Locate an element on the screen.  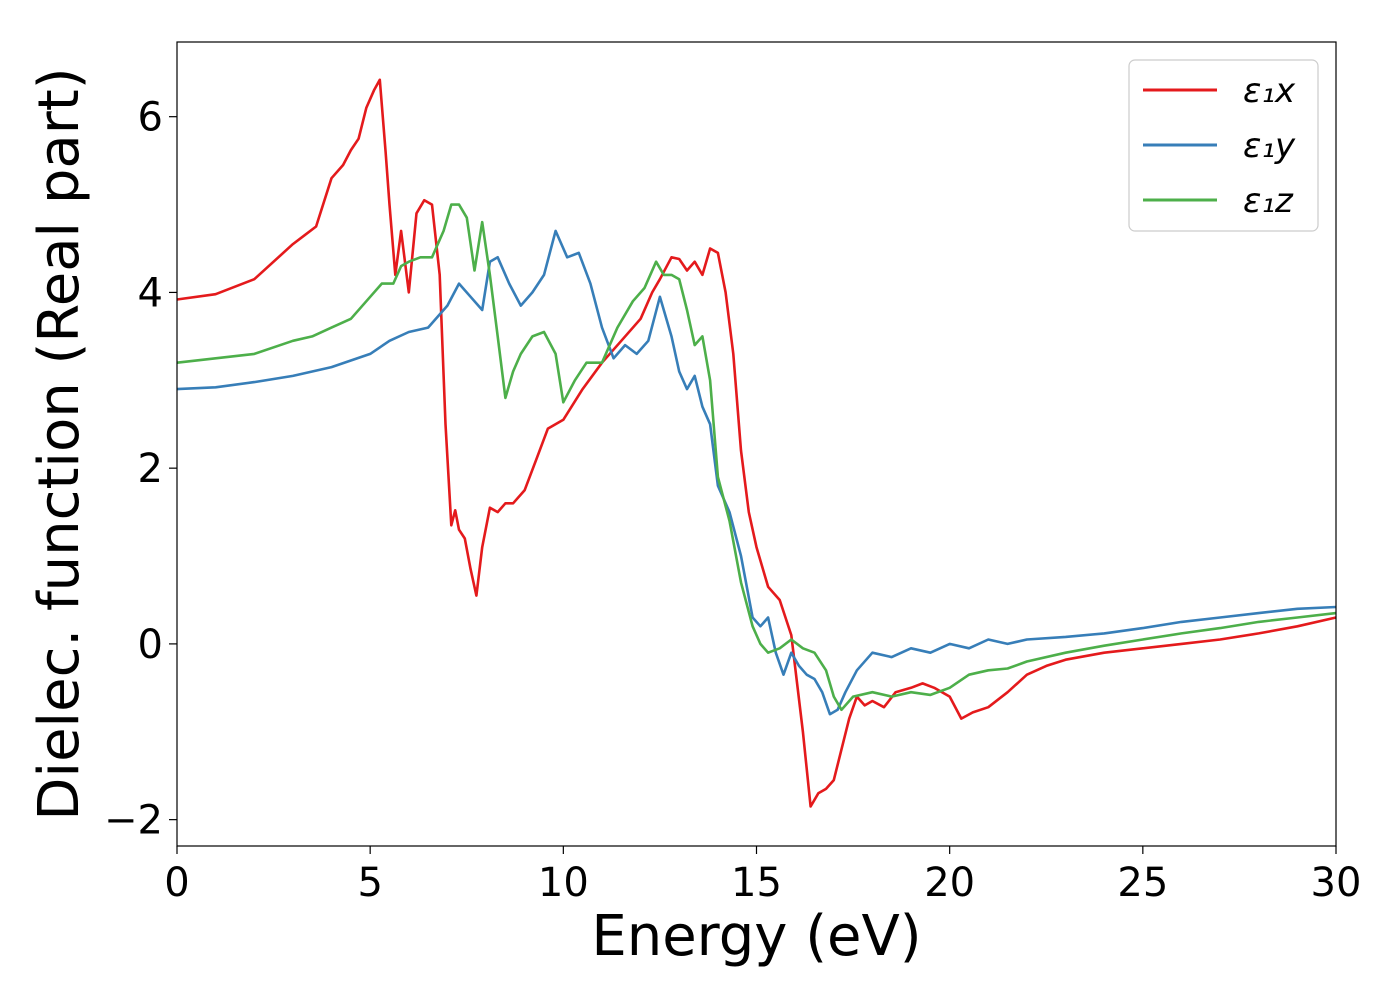
x-axis-ticks: 0 5 10 15 20 25 30 is located at coordinates (762, 876).